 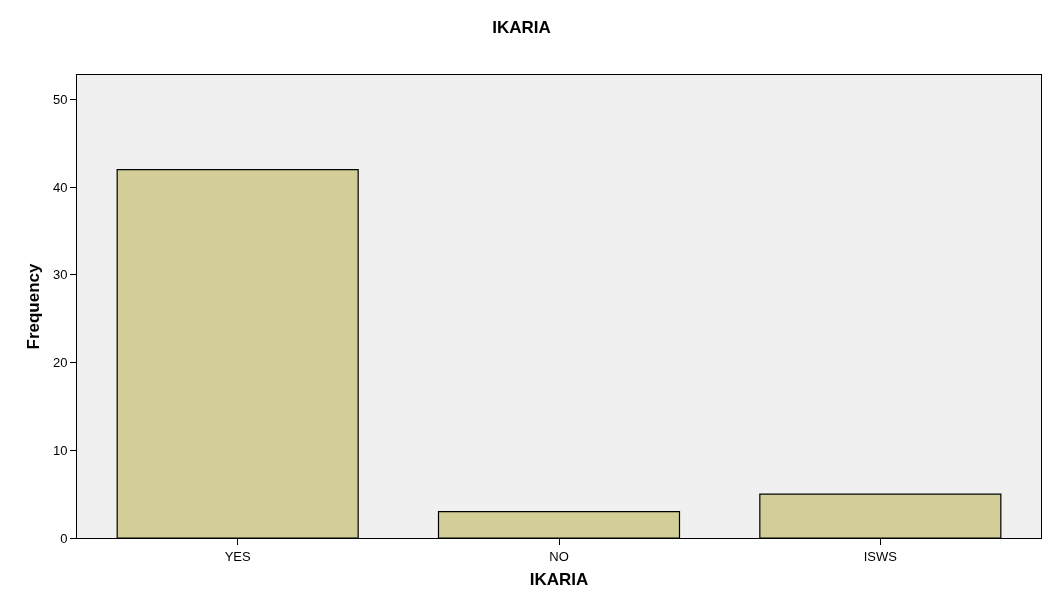 What do you see at coordinates (521, 27) in the screenshot?
I see `chart-title: IKARIA` at bounding box center [521, 27].